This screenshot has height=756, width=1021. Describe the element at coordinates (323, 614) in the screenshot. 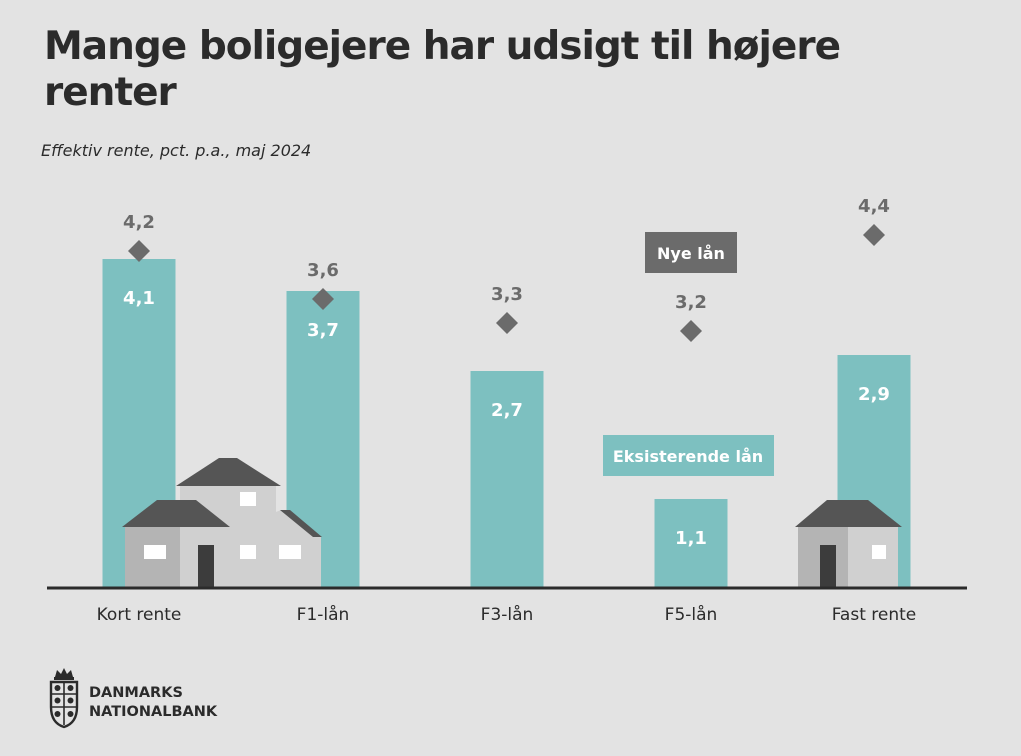

I see `category-label-1: F1-lån` at that location.